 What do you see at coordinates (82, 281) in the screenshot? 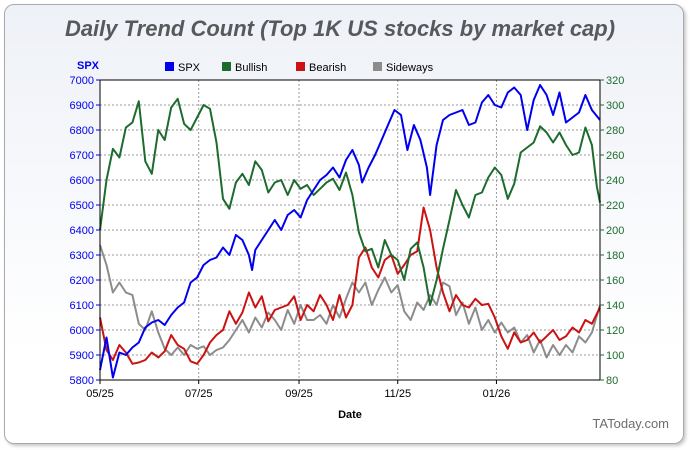
I see `left-tick-label: 6200` at bounding box center [82, 281].